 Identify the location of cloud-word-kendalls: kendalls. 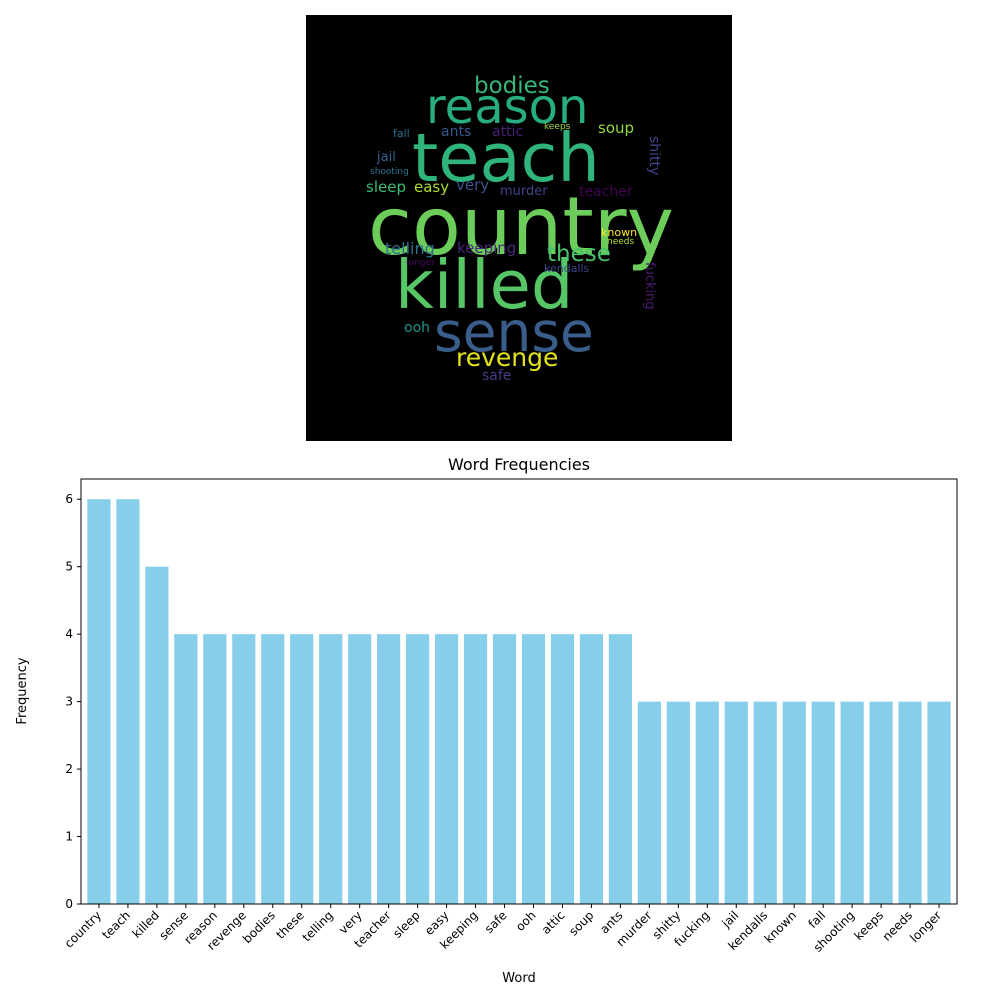
(567, 268).